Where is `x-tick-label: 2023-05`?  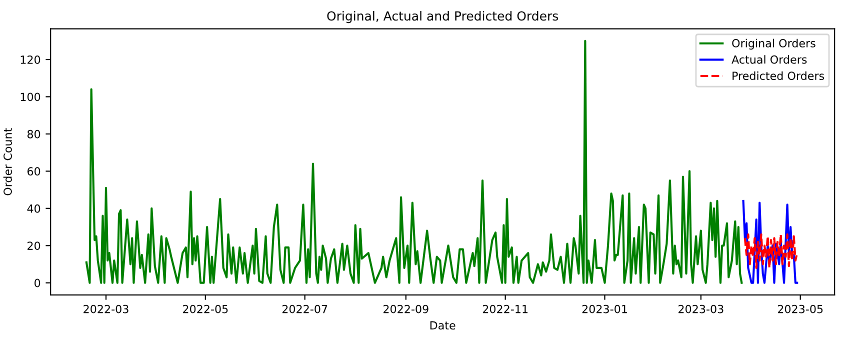
x-tick-label: 2023-05 is located at coordinates (800, 309).